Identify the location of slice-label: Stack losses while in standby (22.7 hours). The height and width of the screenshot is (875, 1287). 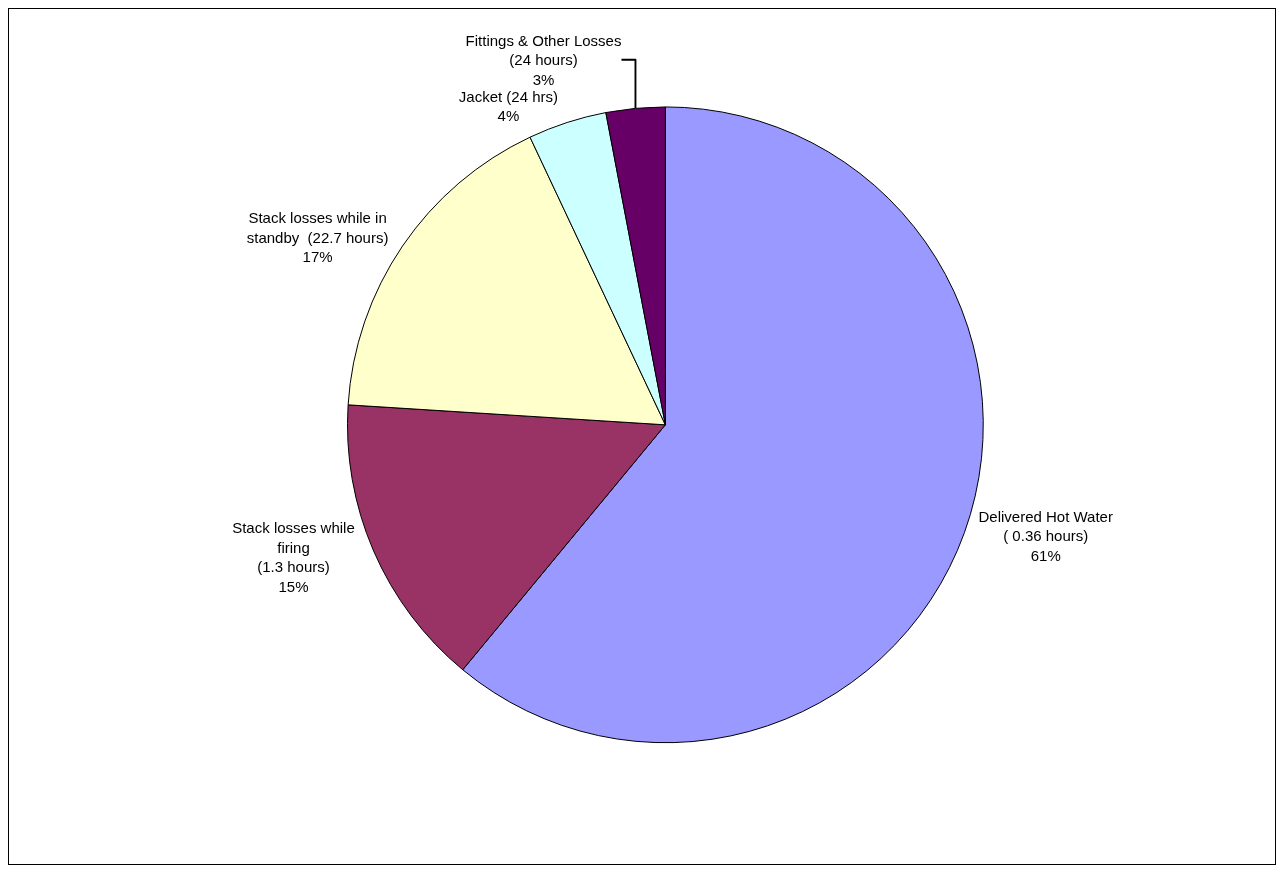
(317, 227).